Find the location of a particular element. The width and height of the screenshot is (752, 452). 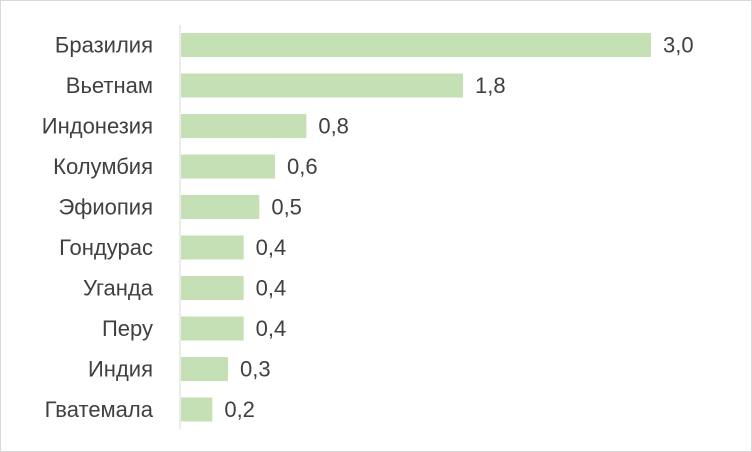

value-label-10: 0,2 is located at coordinates (239, 409).